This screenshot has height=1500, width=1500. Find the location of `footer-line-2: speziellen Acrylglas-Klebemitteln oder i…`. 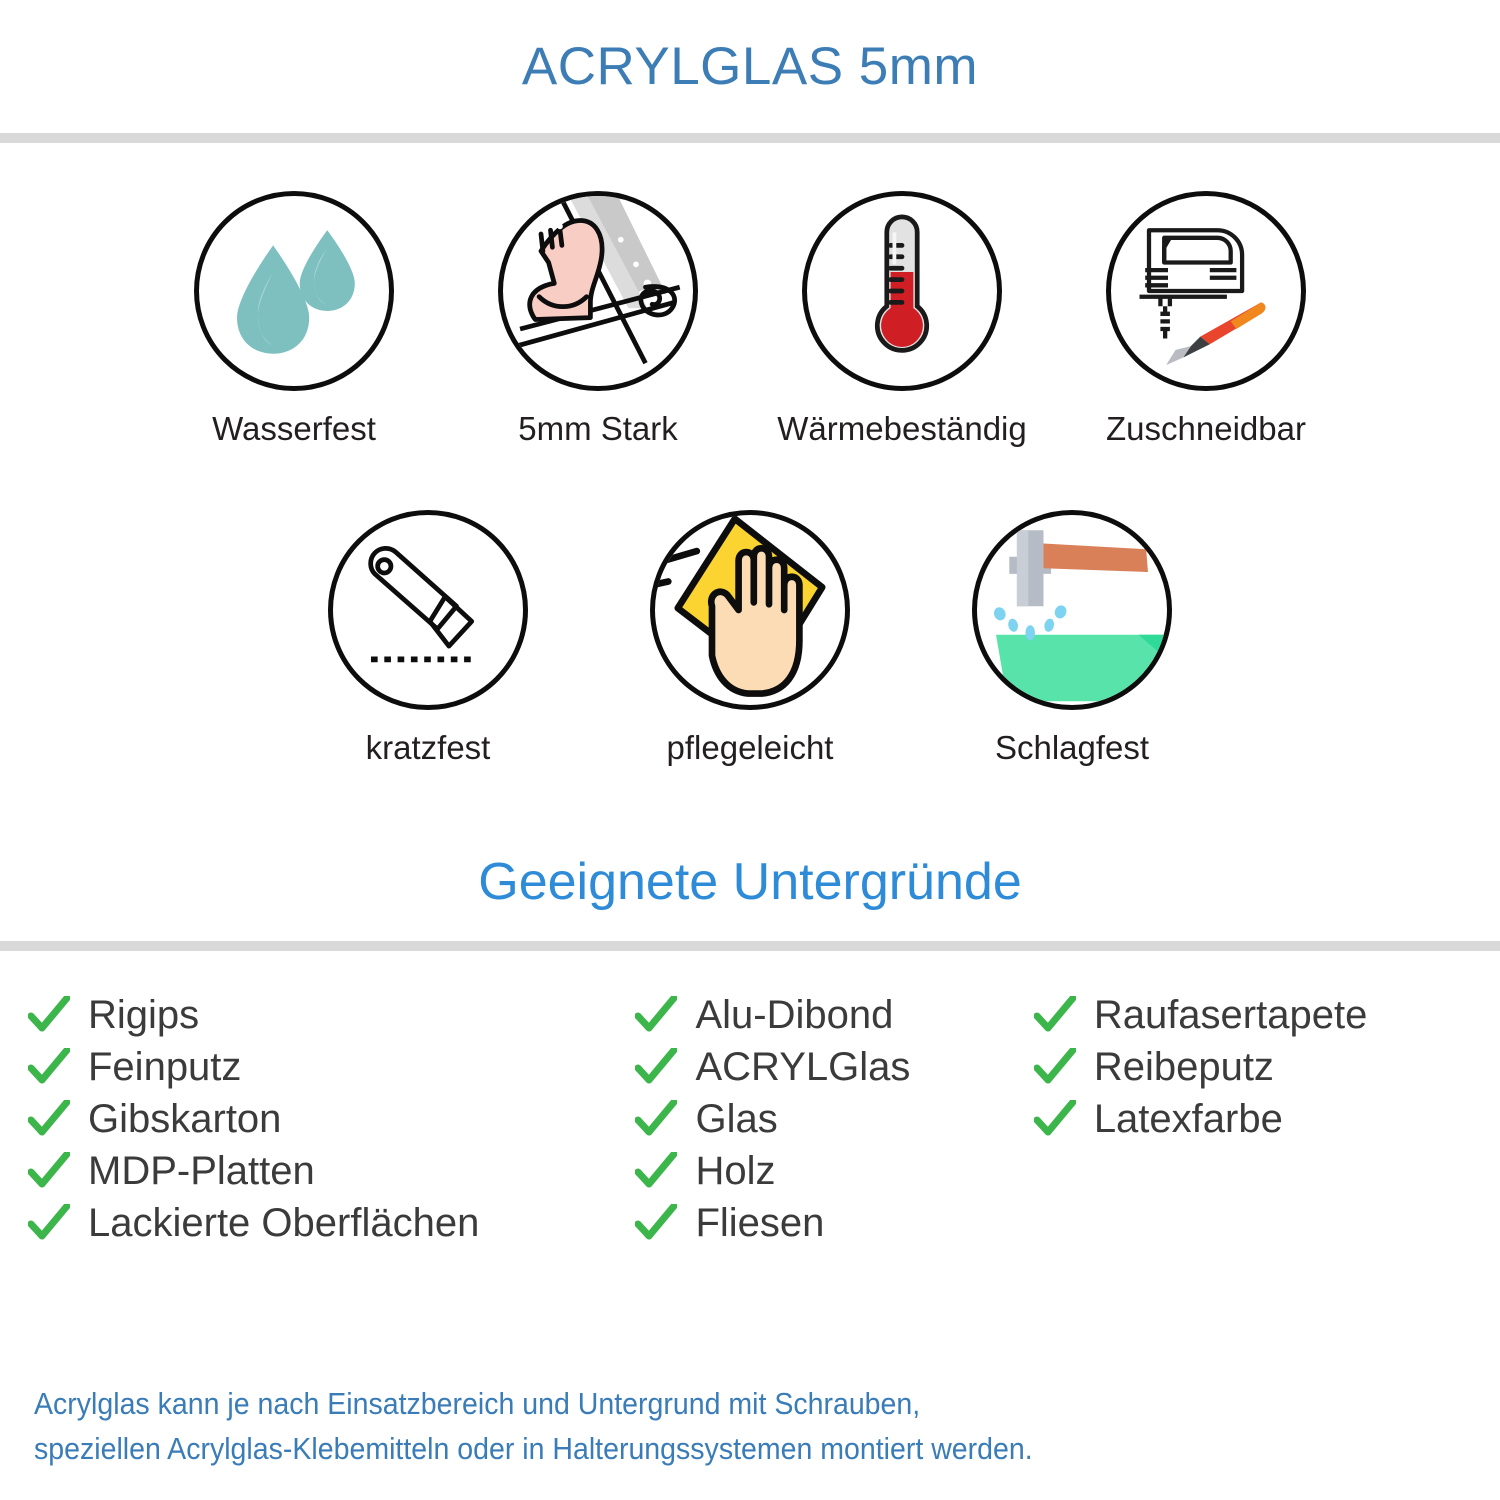

footer-line-2: speziellen Acrylglas-Klebemitteln oder i… is located at coordinates (533, 1449).